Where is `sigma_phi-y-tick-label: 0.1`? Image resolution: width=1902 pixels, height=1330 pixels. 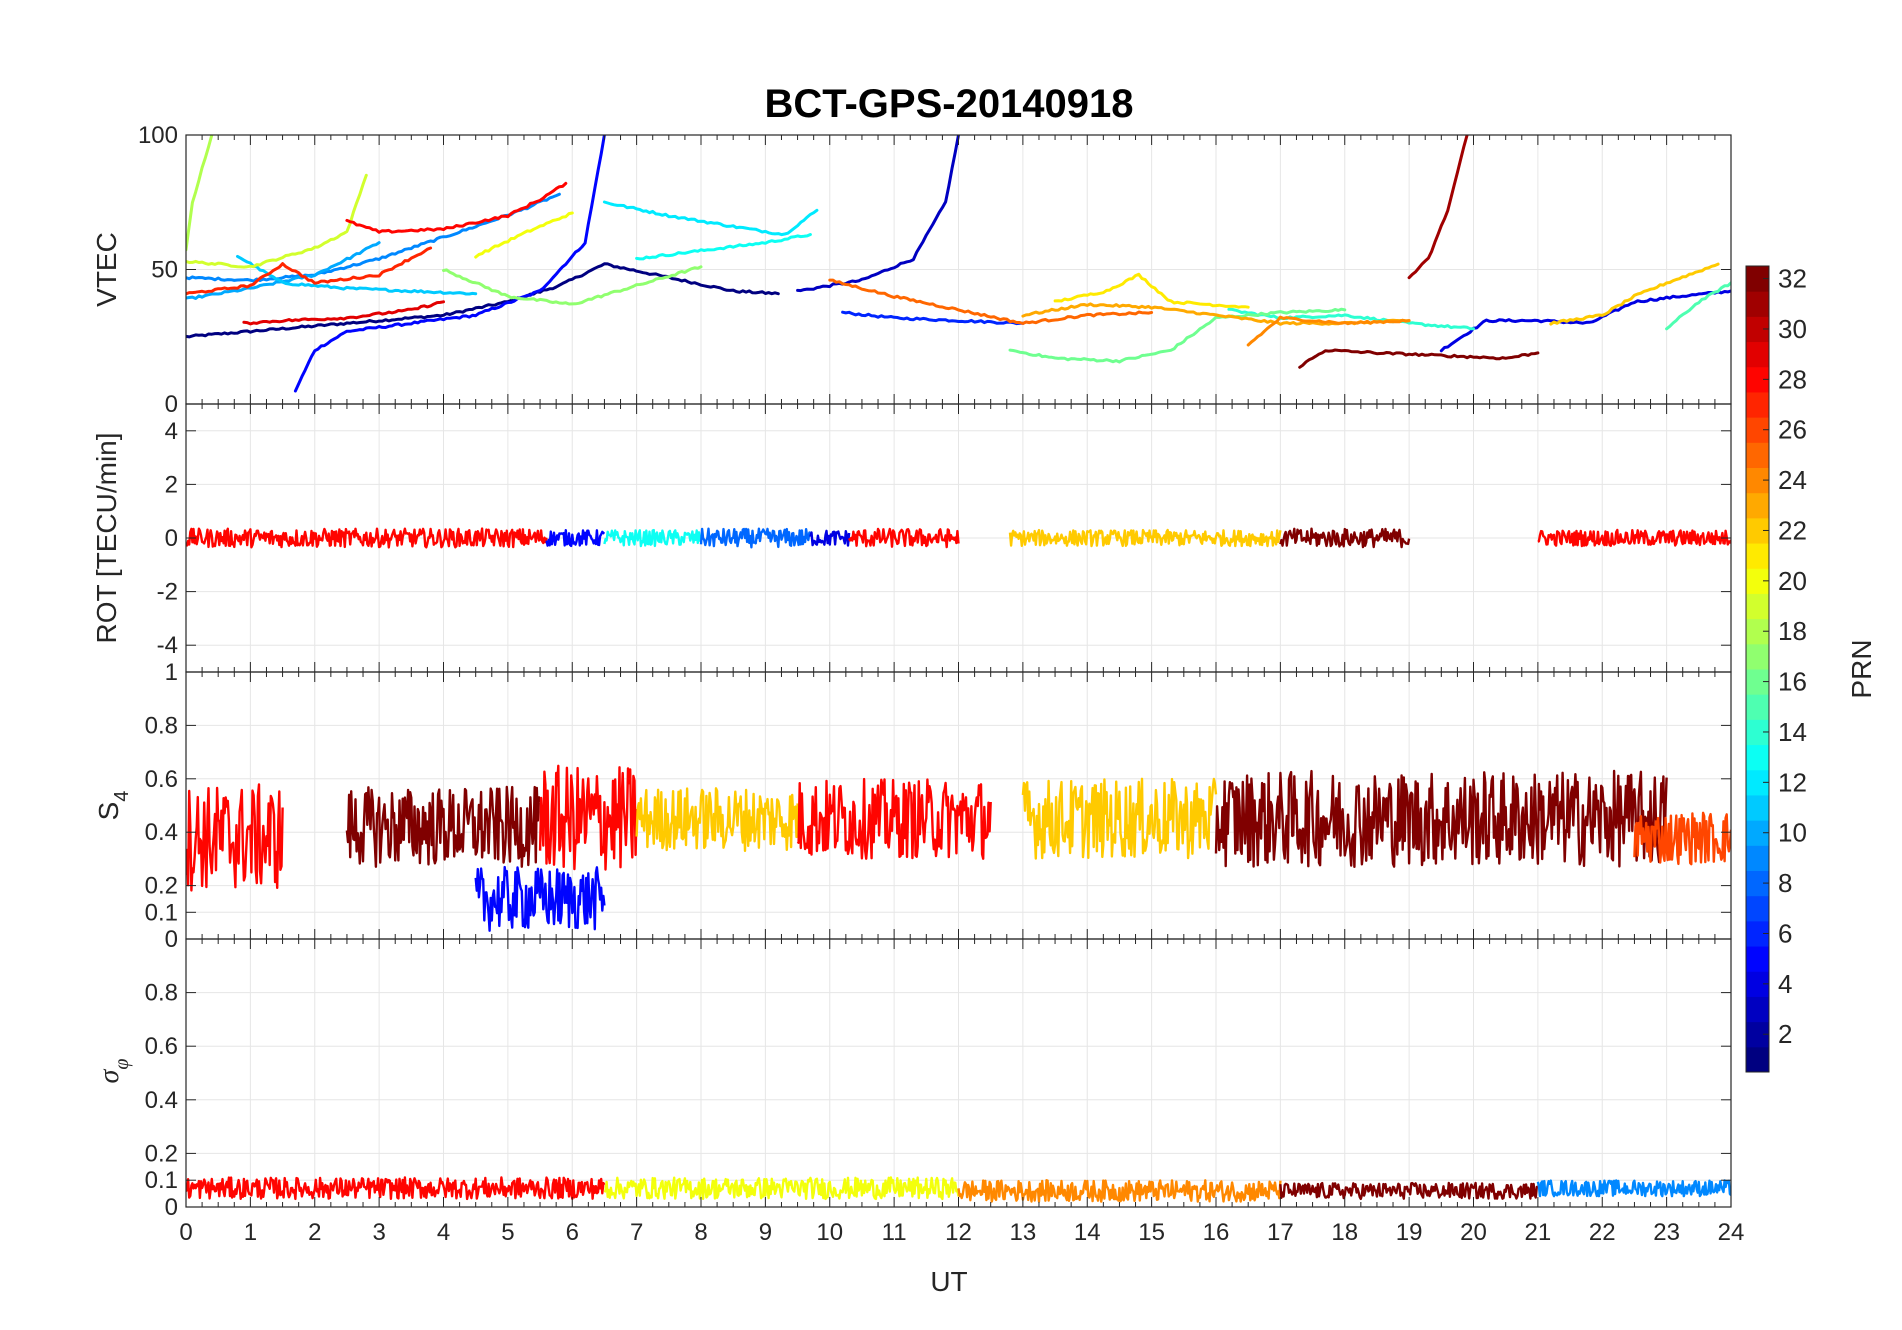 sigma_phi-y-tick-label: 0.1 is located at coordinates (161, 1180).